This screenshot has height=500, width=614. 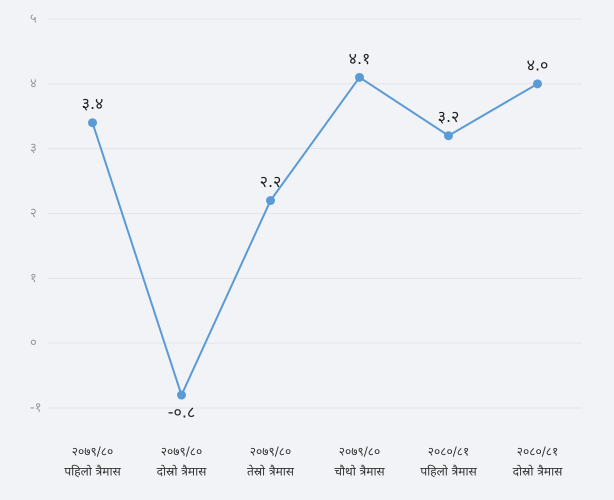 What do you see at coordinates (33, 343) in the screenshot?
I see `y-tick-label: ०` at bounding box center [33, 343].